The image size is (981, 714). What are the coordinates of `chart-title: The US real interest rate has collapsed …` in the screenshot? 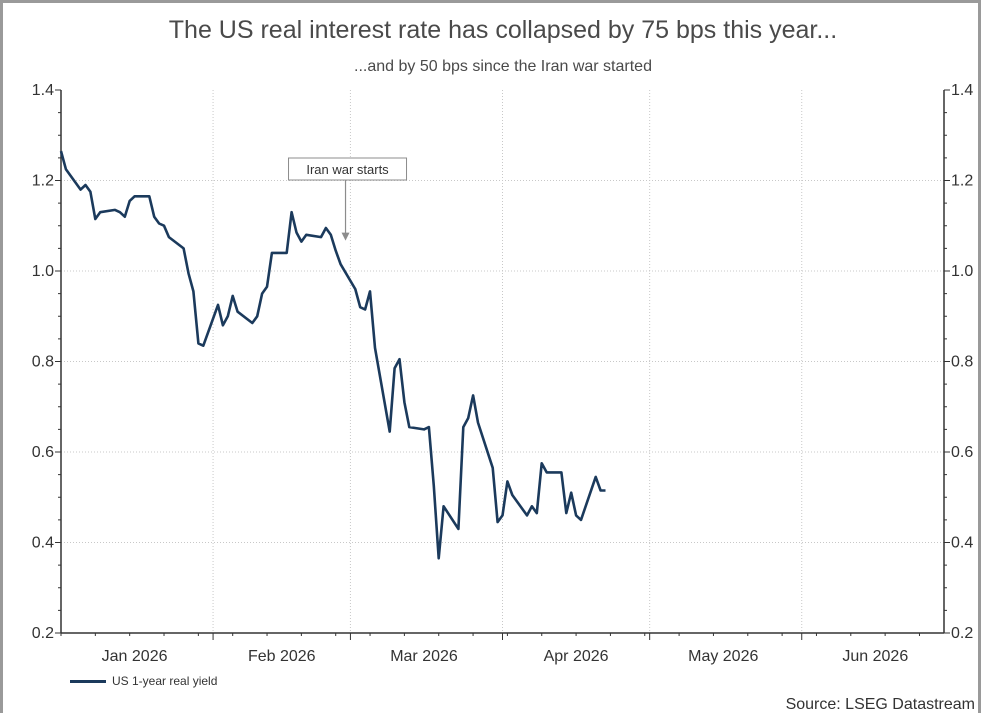 It's located at (503, 30).